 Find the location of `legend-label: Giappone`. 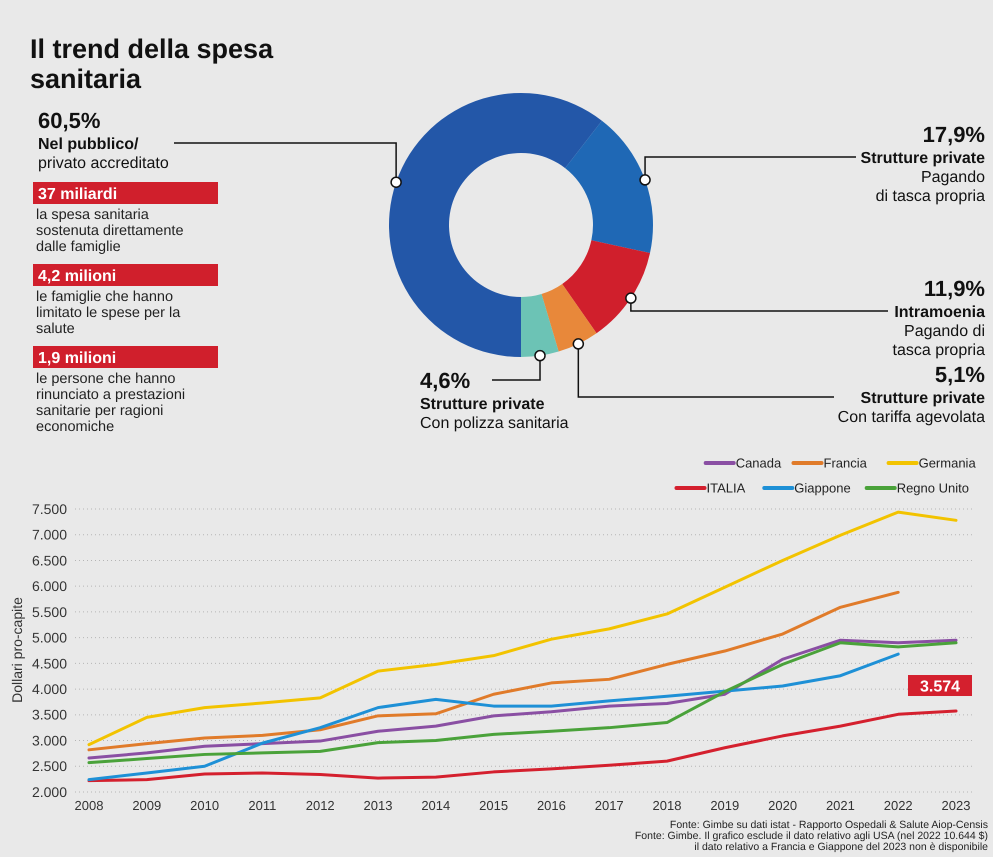

legend-label: Giappone is located at coordinates (822, 488).